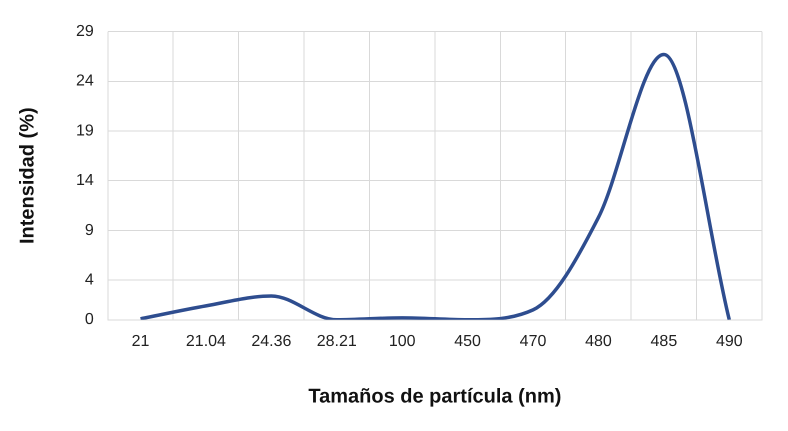 The height and width of the screenshot is (431, 788). What do you see at coordinates (206, 341) in the screenshot?
I see `x-tick-label: 21.04` at bounding box center [206, 341].